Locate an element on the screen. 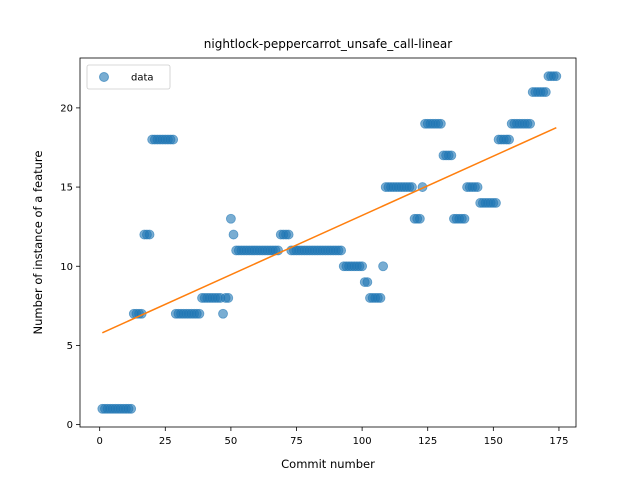 The image size is (640, 480). x-tick-label: 25 is located at coordinates (165, 441).